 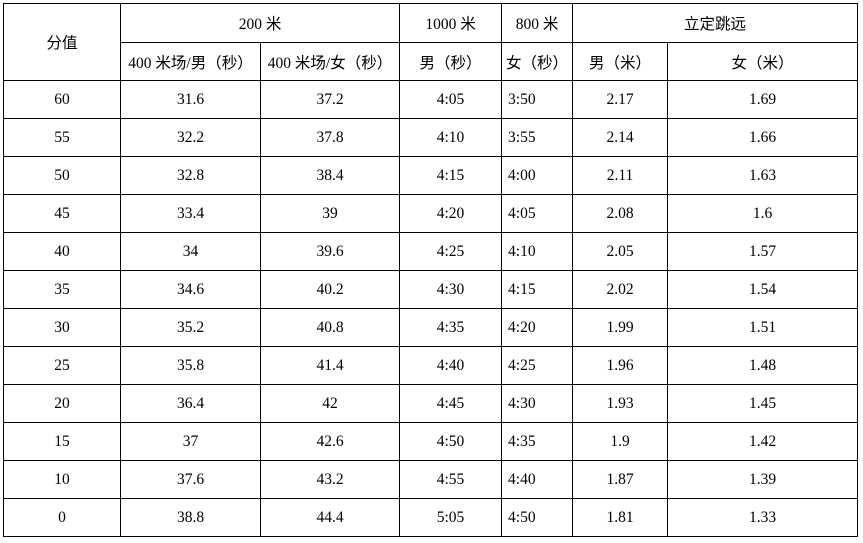 I want to click on table-cell: 20, so click(x=62, y=403).